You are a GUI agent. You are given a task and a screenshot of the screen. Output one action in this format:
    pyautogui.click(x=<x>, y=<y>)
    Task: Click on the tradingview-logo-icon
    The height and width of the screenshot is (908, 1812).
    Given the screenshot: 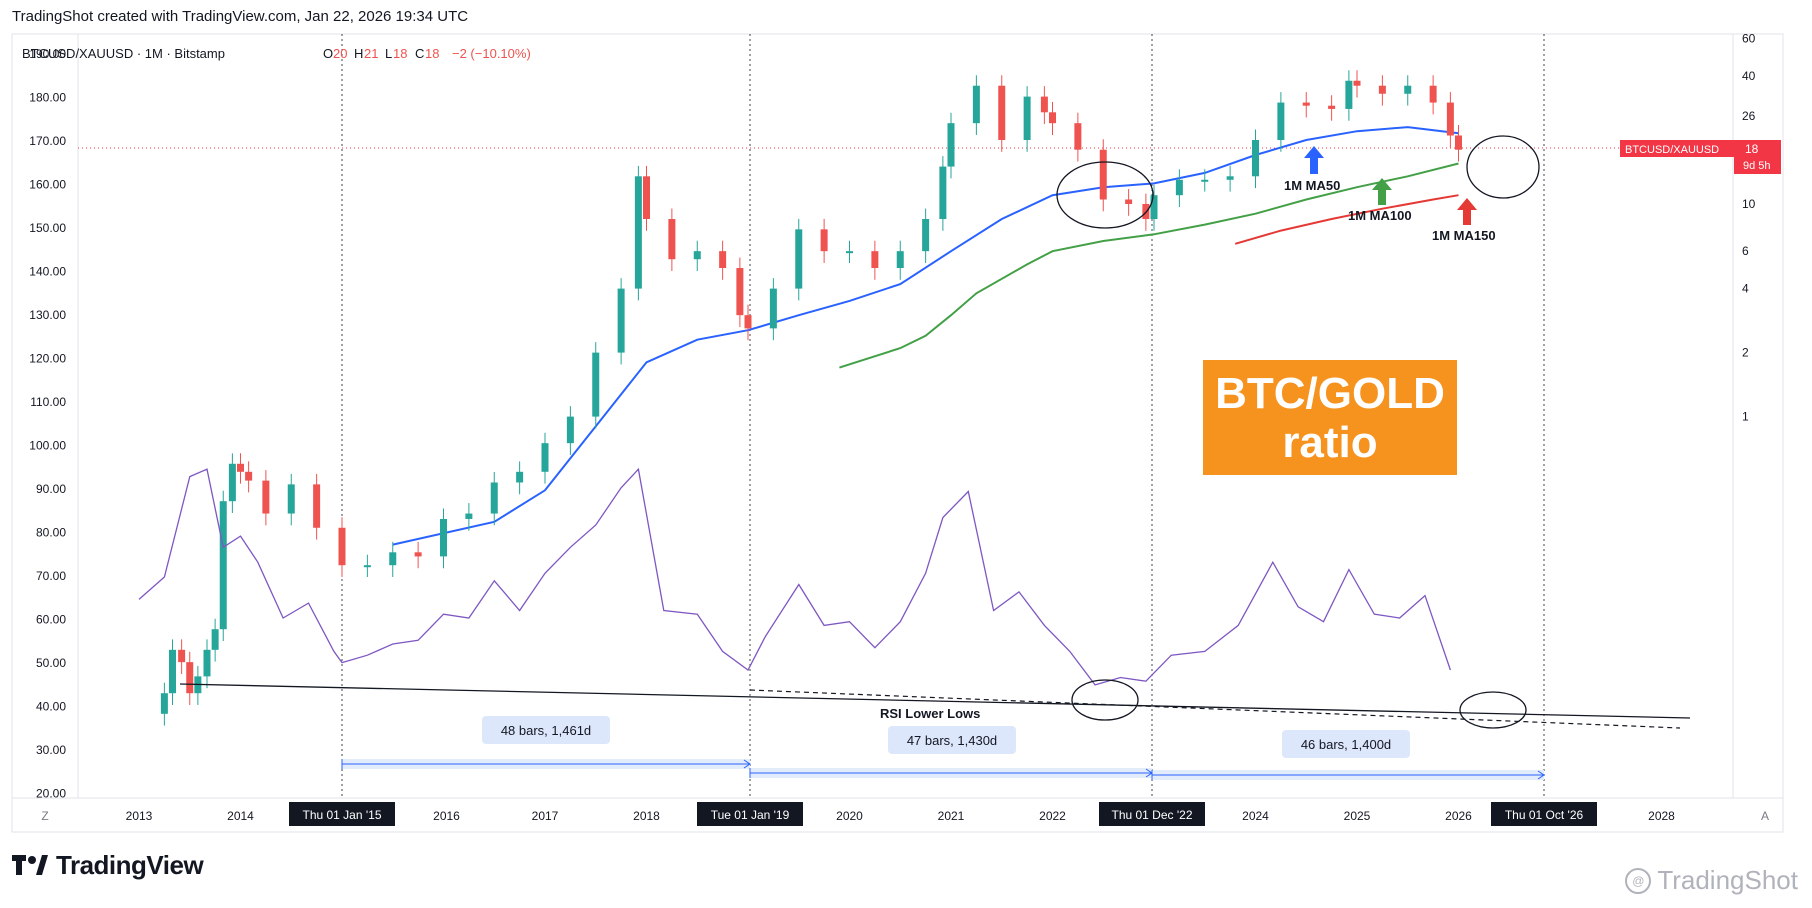 What is the action you would take?
    pyautogui.click(x=30, y=865)
    